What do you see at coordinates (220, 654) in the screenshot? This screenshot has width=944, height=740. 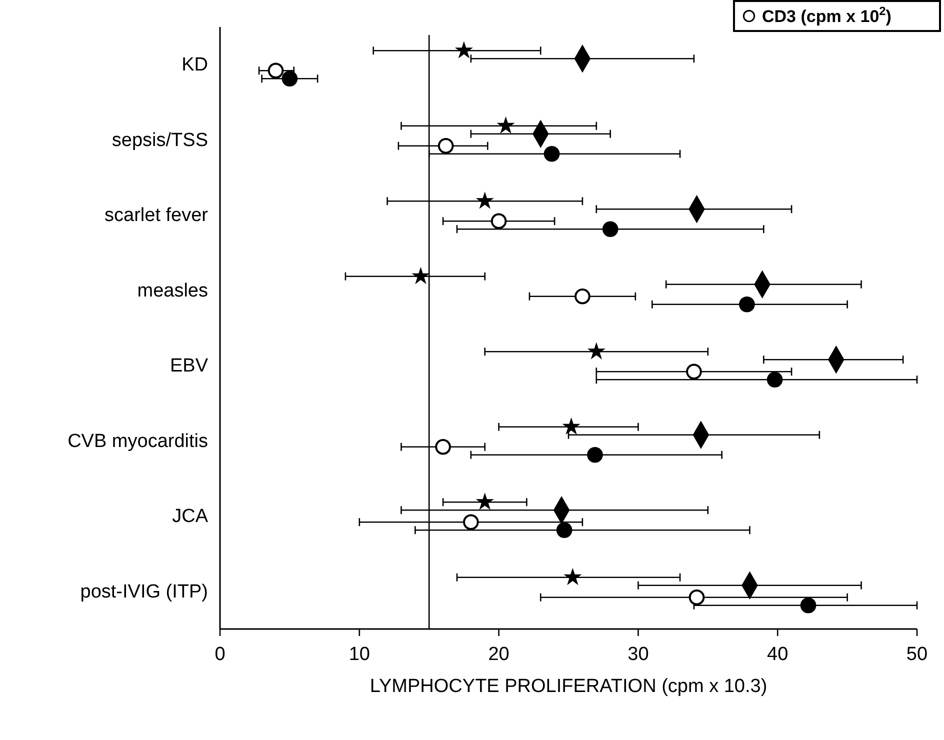 I see `x-tick-label: 0` at bounding box center [220, 654].